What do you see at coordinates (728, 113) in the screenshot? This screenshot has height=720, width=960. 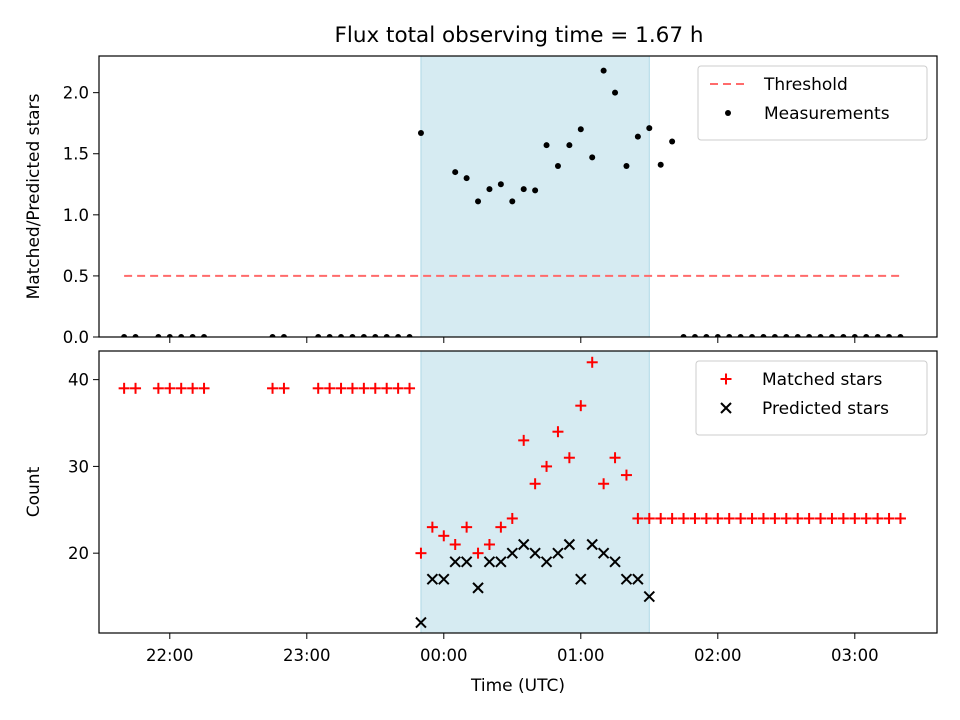 I see `legend-dot-handle` at bounding box center [728, 113].